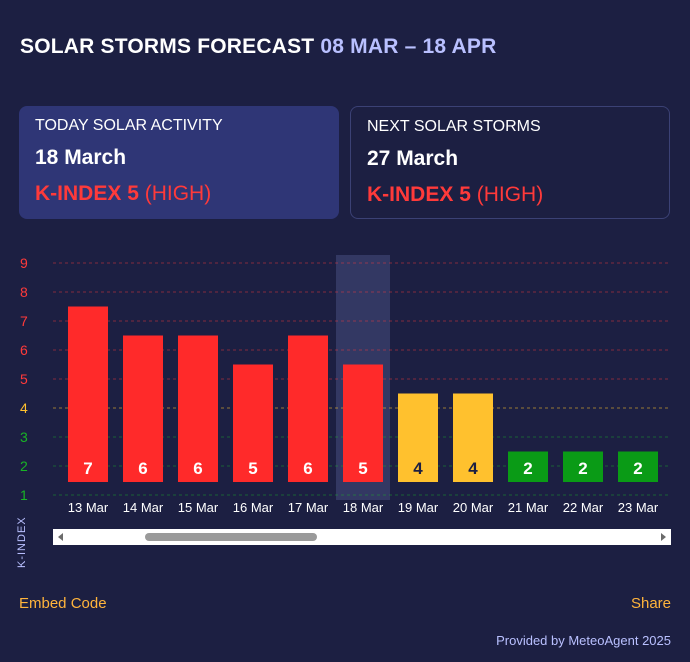 Image resolution: width=690 pixels, height=662 pixels. I want to click on y-axis-label: K-INDEX, so click(22, 542).